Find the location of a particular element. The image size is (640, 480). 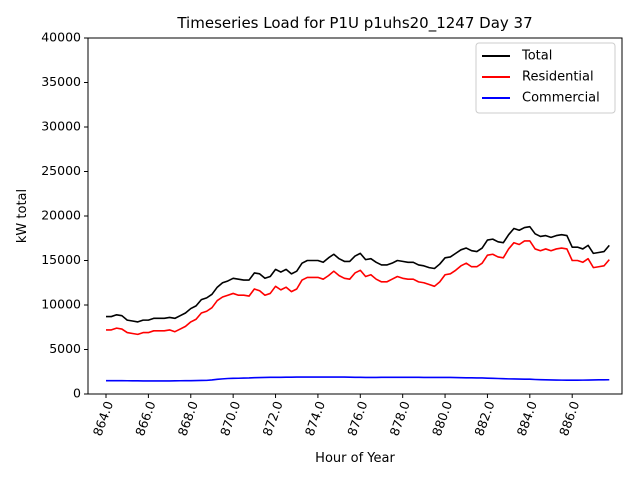

y-axis: 0 5000 10000 15000 20000 25000 30000 35000 40000 is located at coordinates (64, 215).